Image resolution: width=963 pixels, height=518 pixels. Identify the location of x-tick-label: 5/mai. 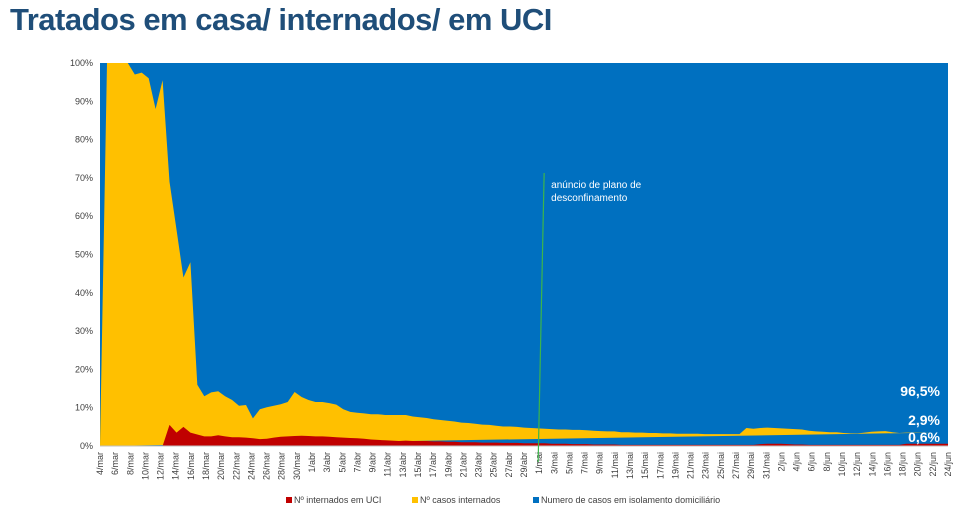
(569, 463).